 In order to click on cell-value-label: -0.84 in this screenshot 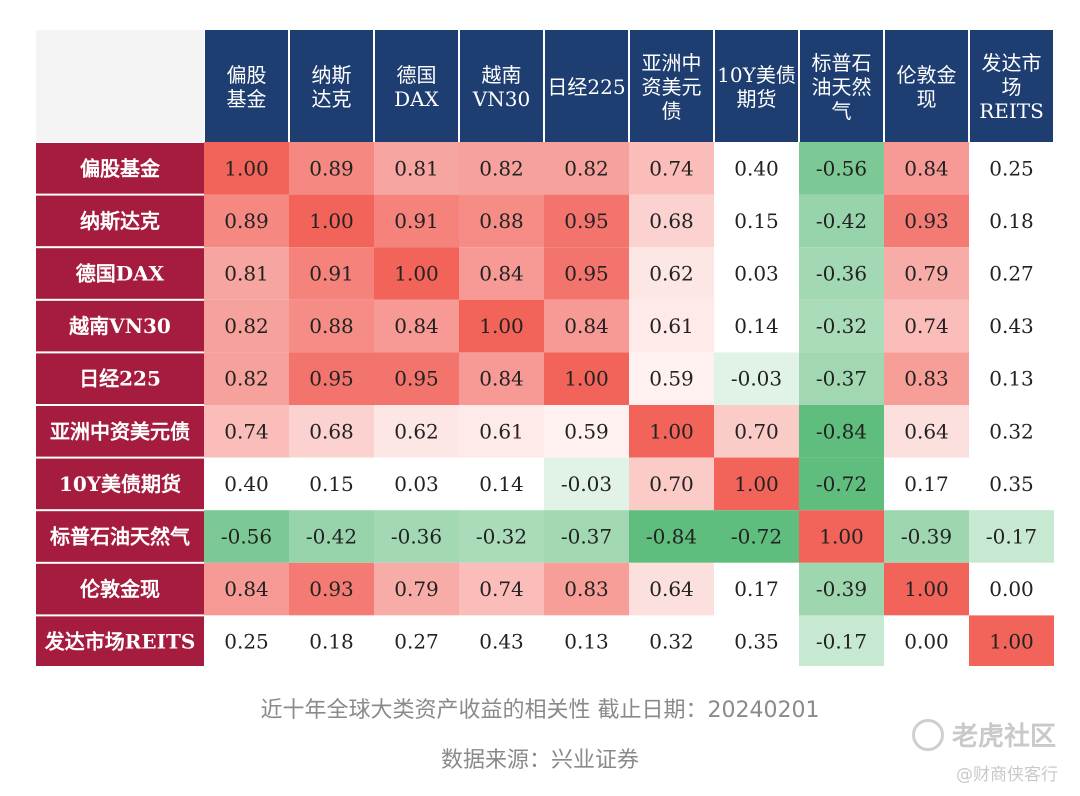, I will do `click(671, 537)`.